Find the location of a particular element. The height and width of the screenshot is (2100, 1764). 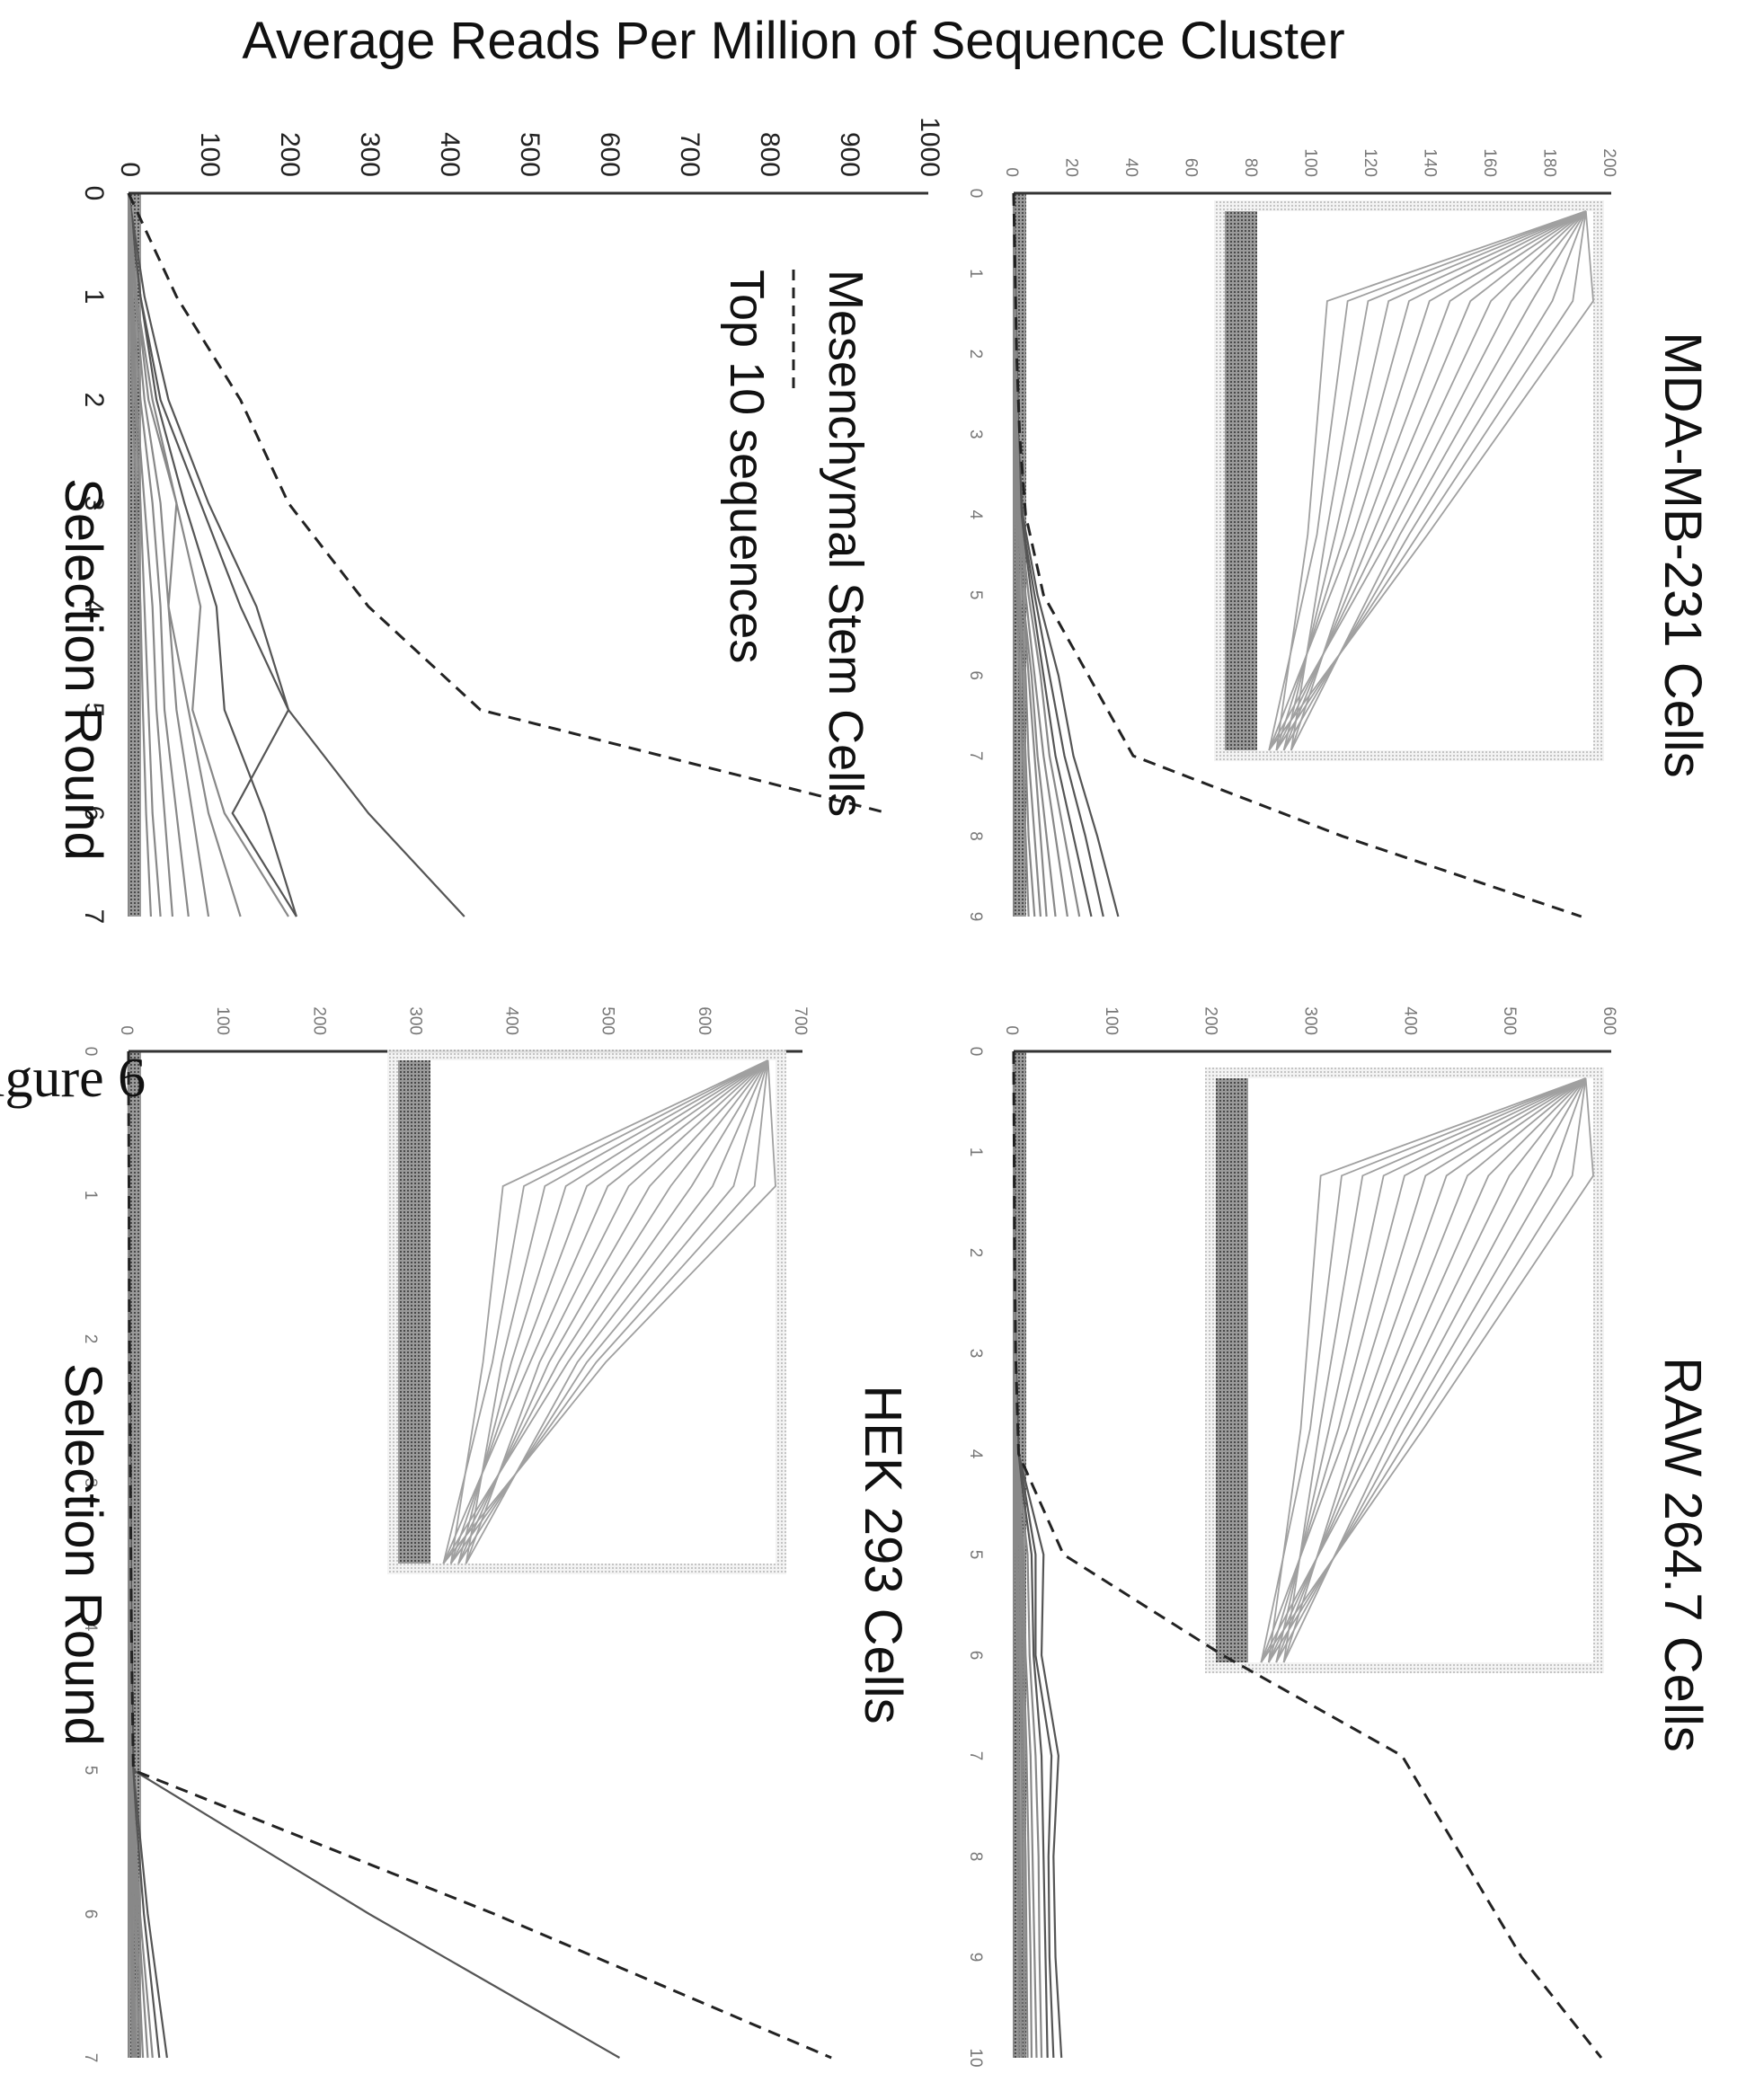

figure-caption: Figure 6 is located at coordinates (73, 1078).